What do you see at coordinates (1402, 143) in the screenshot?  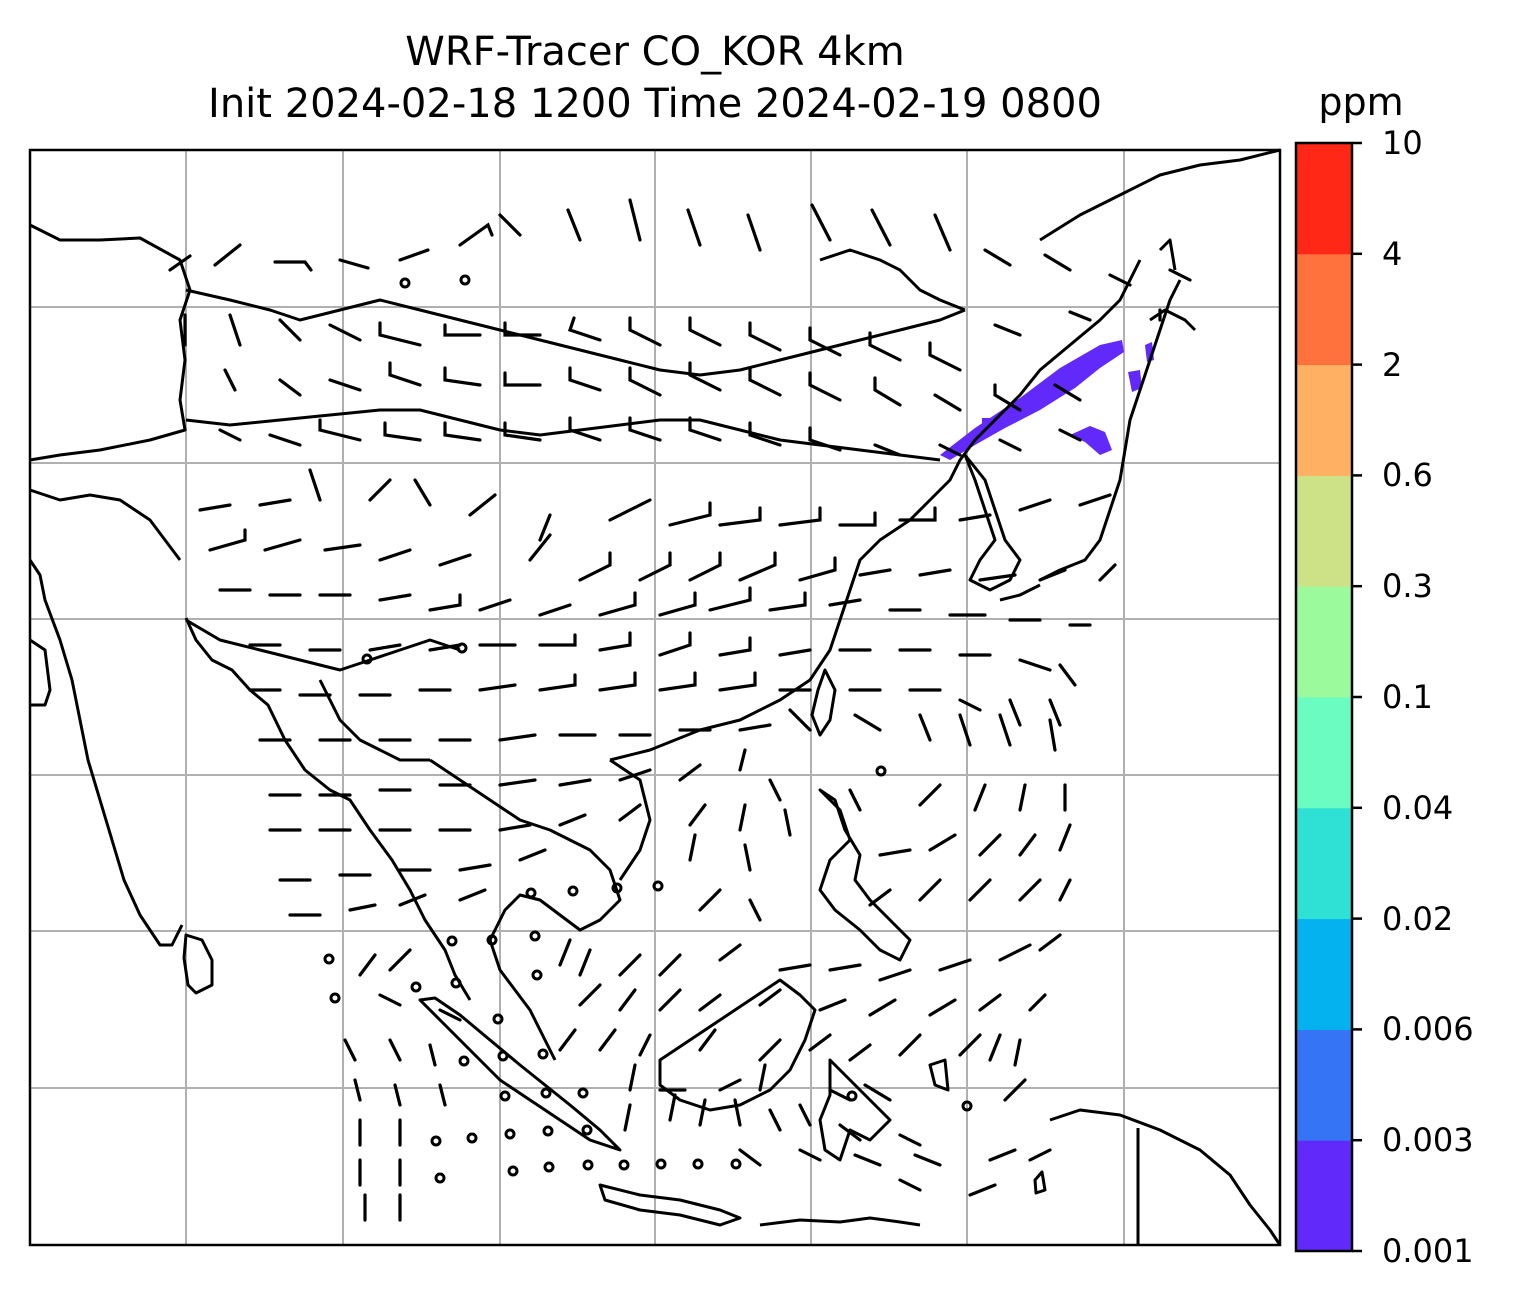 I see `colorbar-tick-label: 10` at bounding box center [1402, 143].